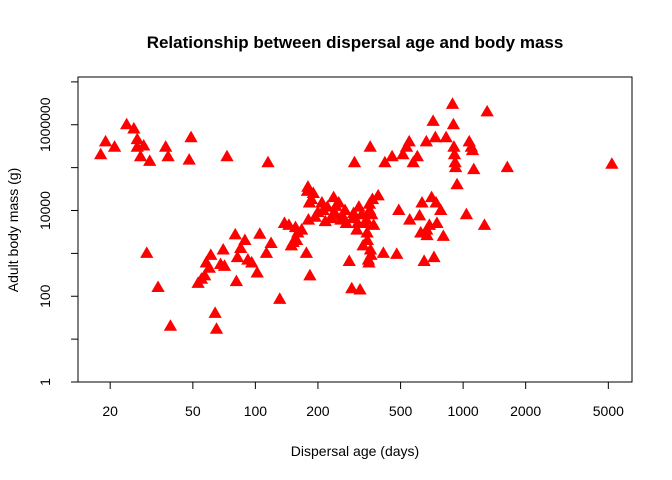 This screenshot has width=672, height=480. Describe the element at coordinates (58, 233) in the screenshot. I see `y-axis: 1 100 10000 1000000` at that location.